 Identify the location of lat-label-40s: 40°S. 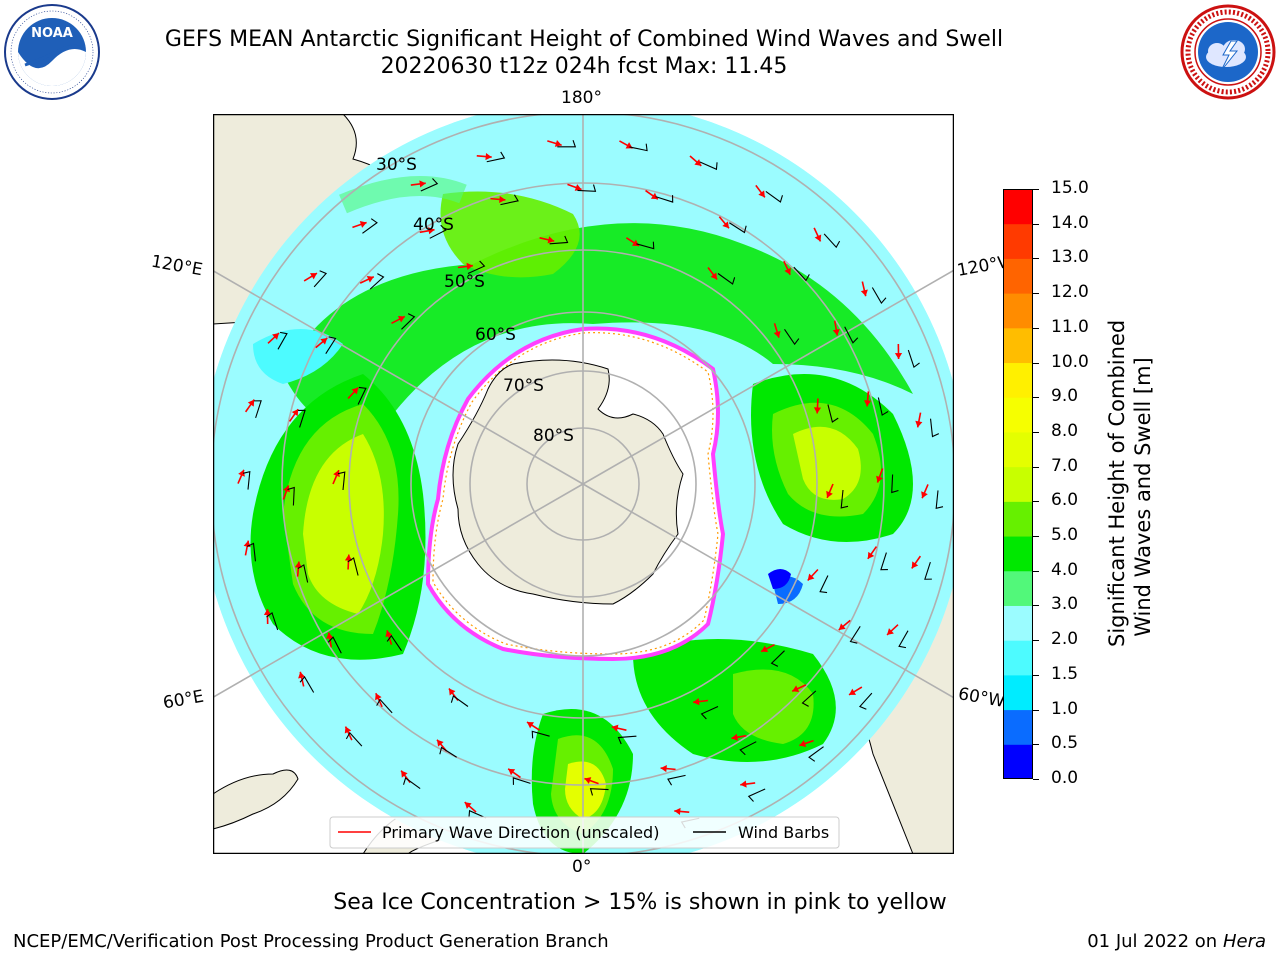
(433, 225).